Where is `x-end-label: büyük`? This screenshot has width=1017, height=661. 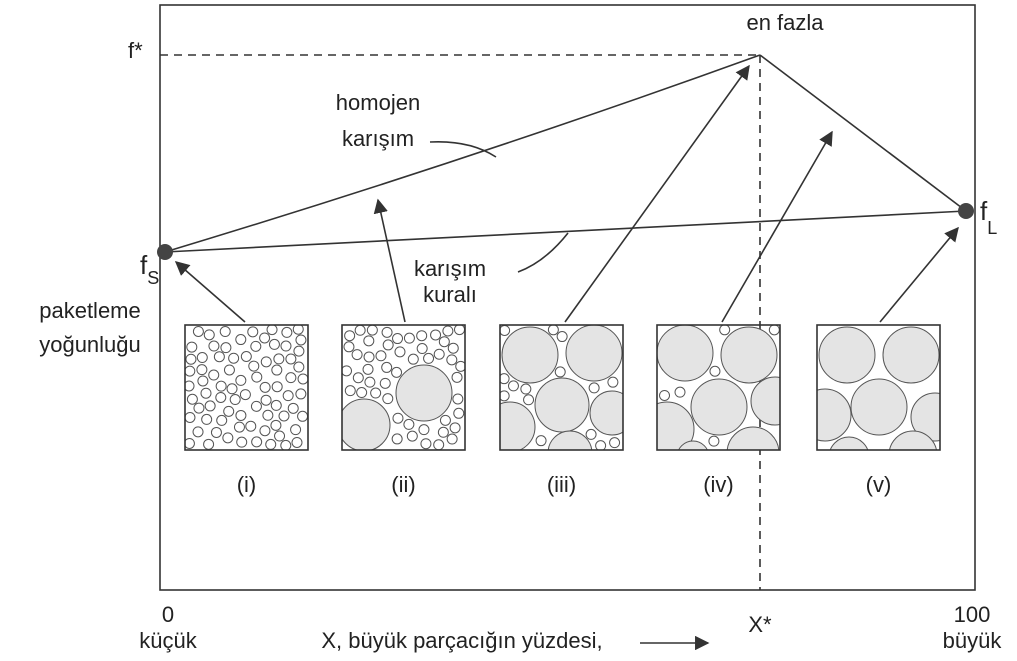
x-end-label: büyük is located at coordinates (973, 640).